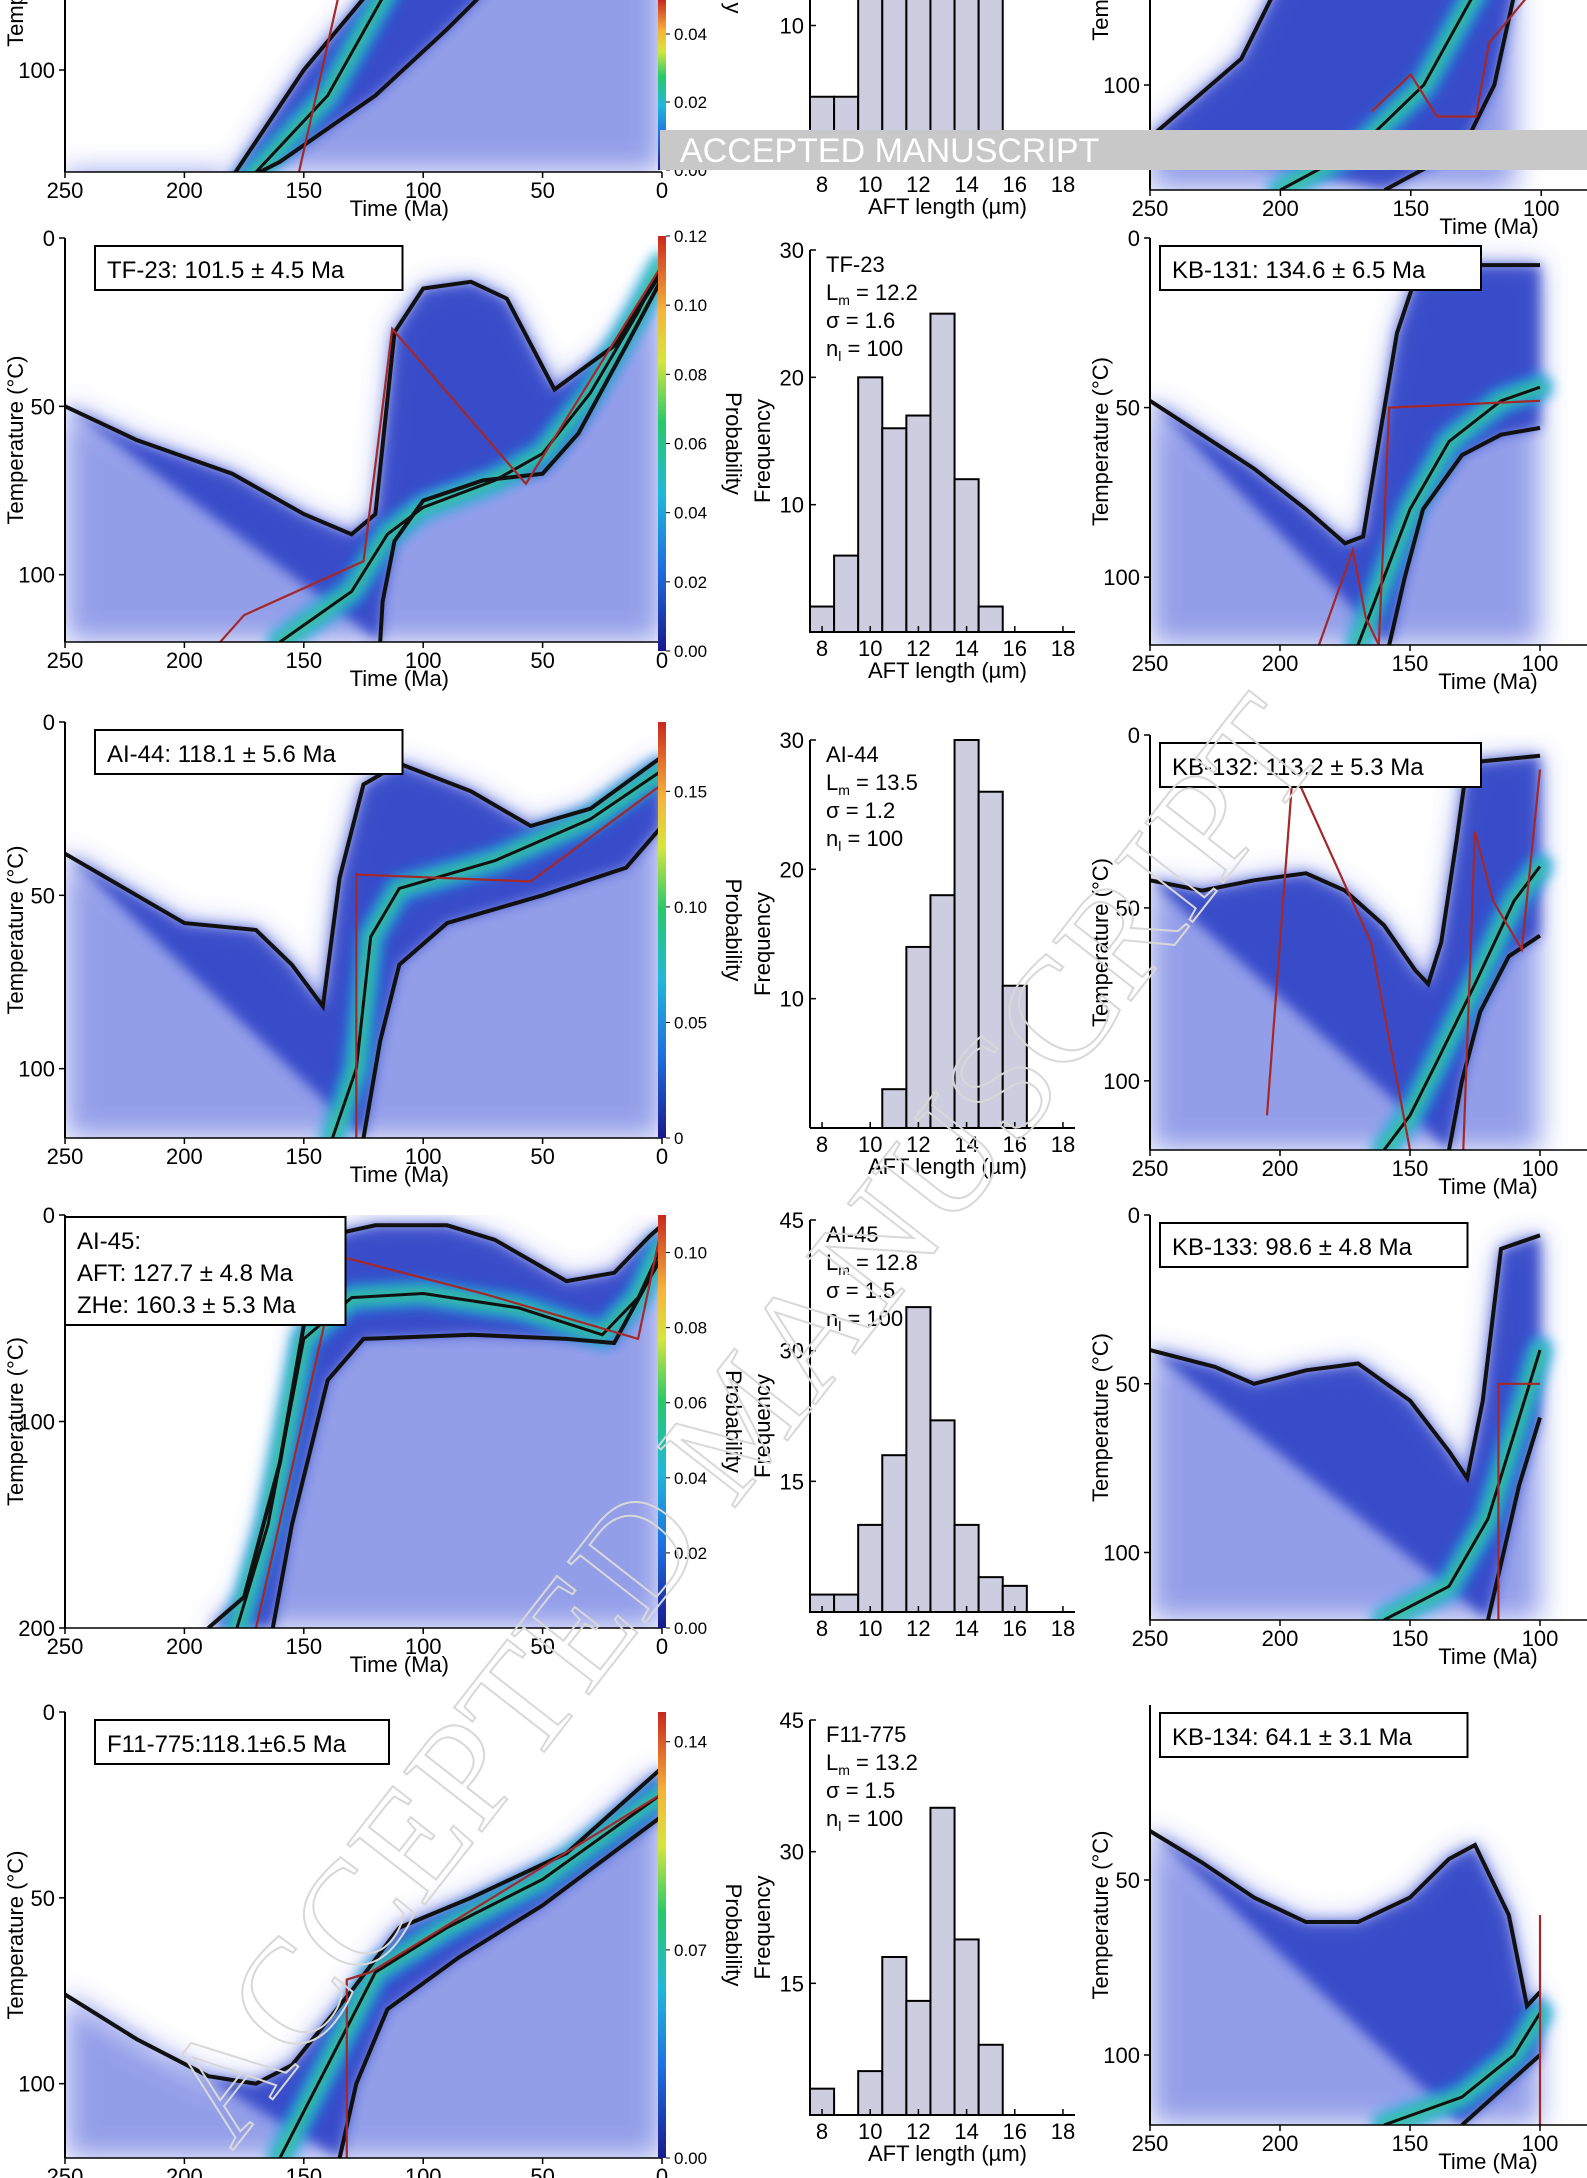 The width and height of the screenshot is (1587, 2178). Describe the element at coordinates (1123, 150) in the screenshot. I see `accepted-manuscript-banner` at that location.